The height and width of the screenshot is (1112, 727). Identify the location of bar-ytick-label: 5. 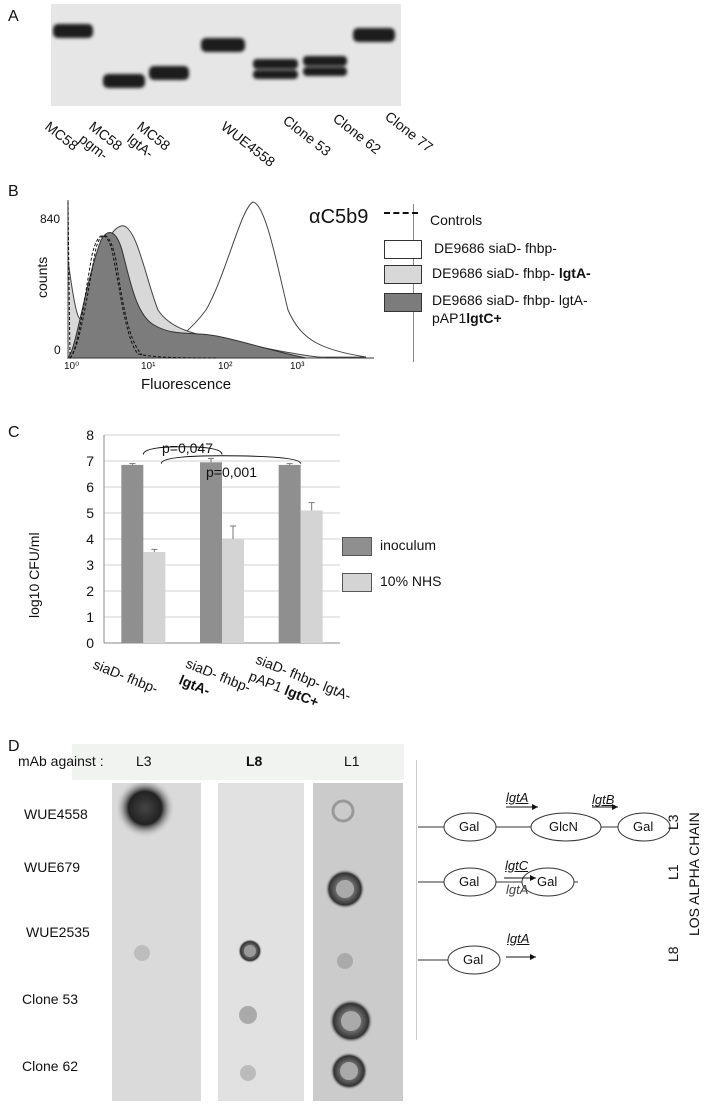
(90, 513).